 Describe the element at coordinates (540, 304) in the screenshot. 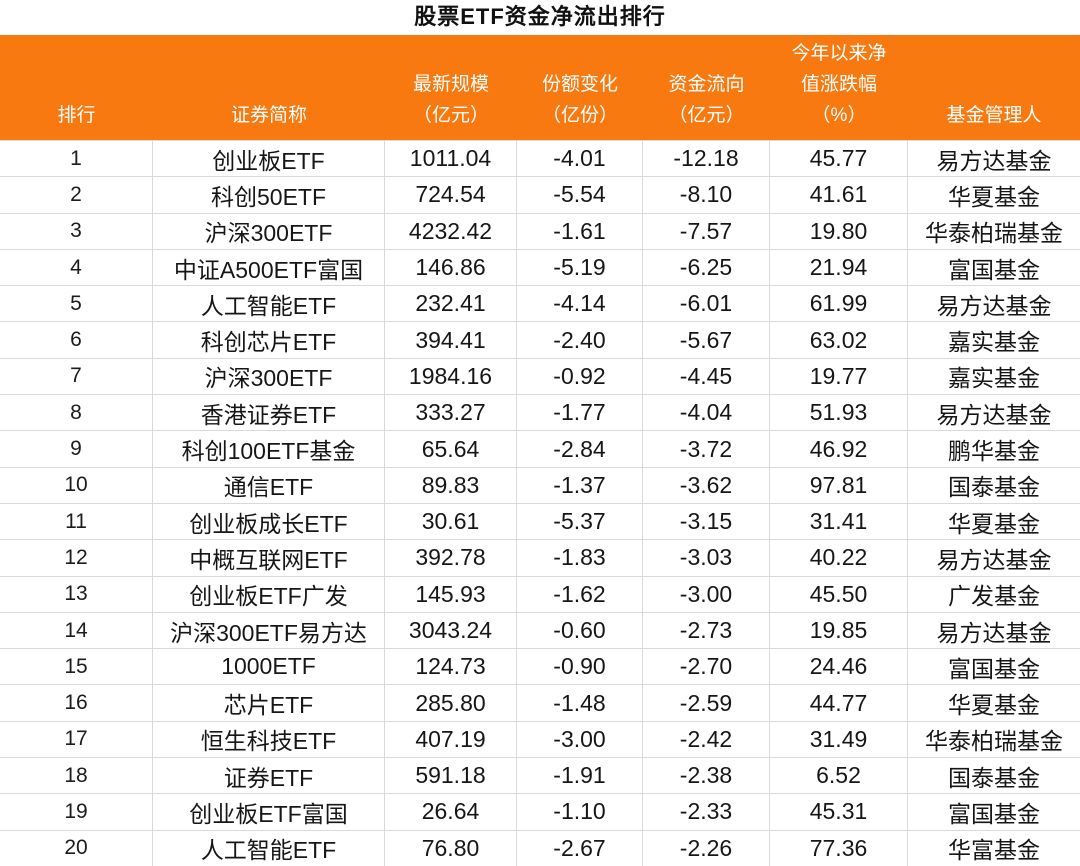

I see `table-row: 5 人工智能ETF 232.41 -4.14 -6.01 61.99 易方达基金` at that location.